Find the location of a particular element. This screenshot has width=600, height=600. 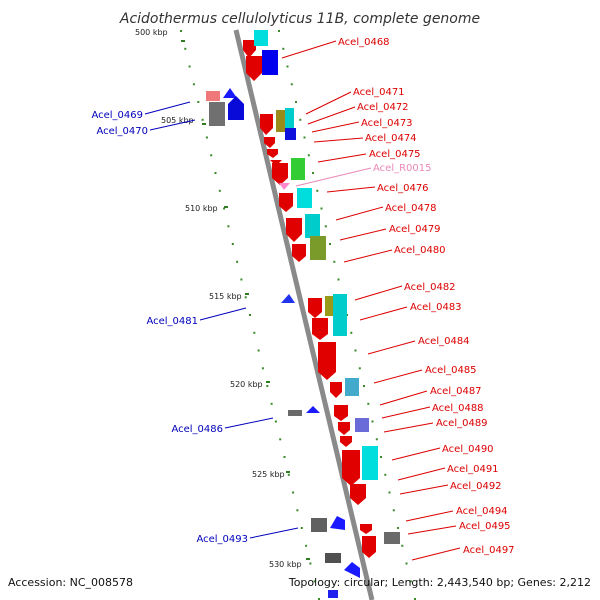

gene-label-group: Acel_0490 is located at coordinates (442, 452).